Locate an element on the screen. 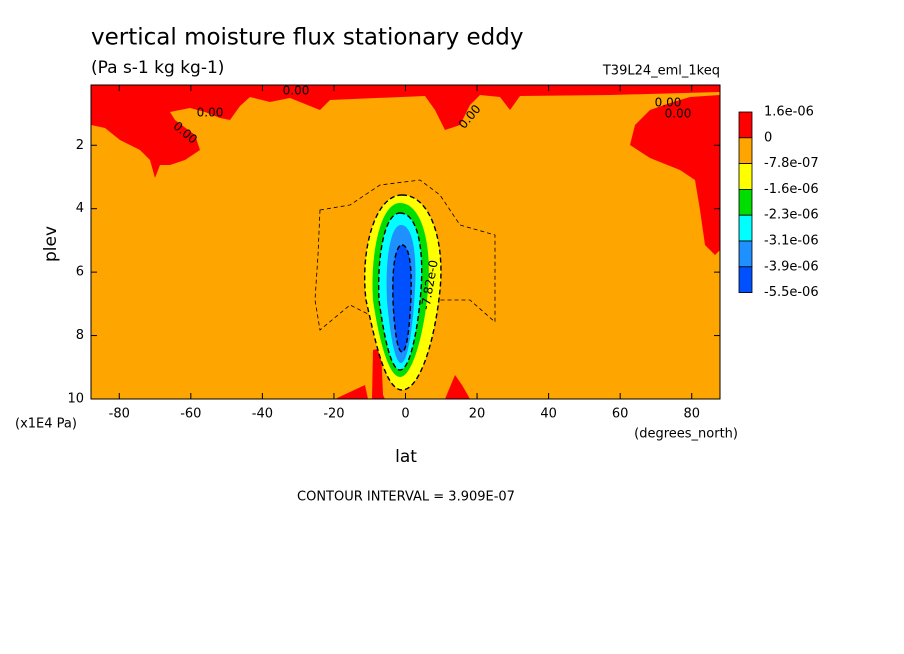 The width and height of the screenshot is (904, 654). x-tick-label: 80 is located at coordinates (691, 414).